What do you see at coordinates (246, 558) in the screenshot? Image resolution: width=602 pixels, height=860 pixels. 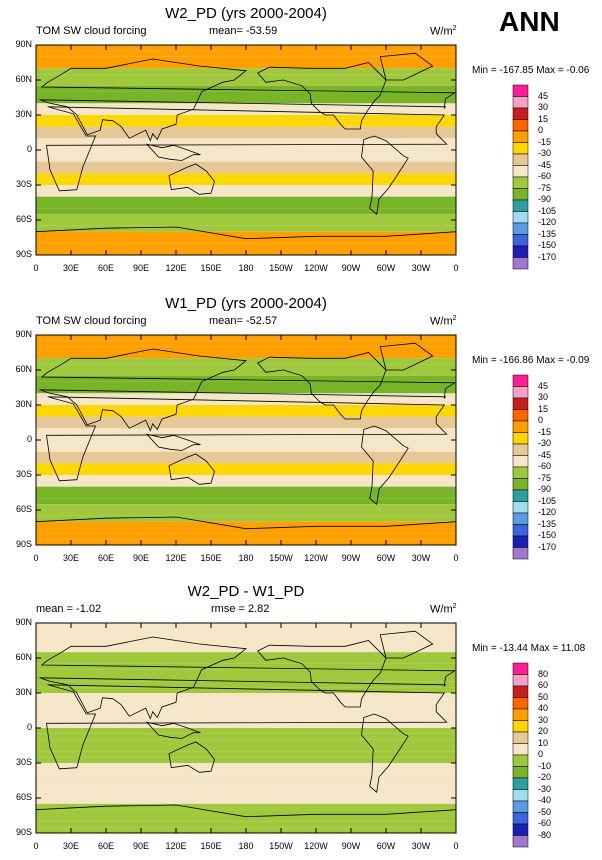 I see `lon-tick-label: 180` at bounding box center [246, 558].